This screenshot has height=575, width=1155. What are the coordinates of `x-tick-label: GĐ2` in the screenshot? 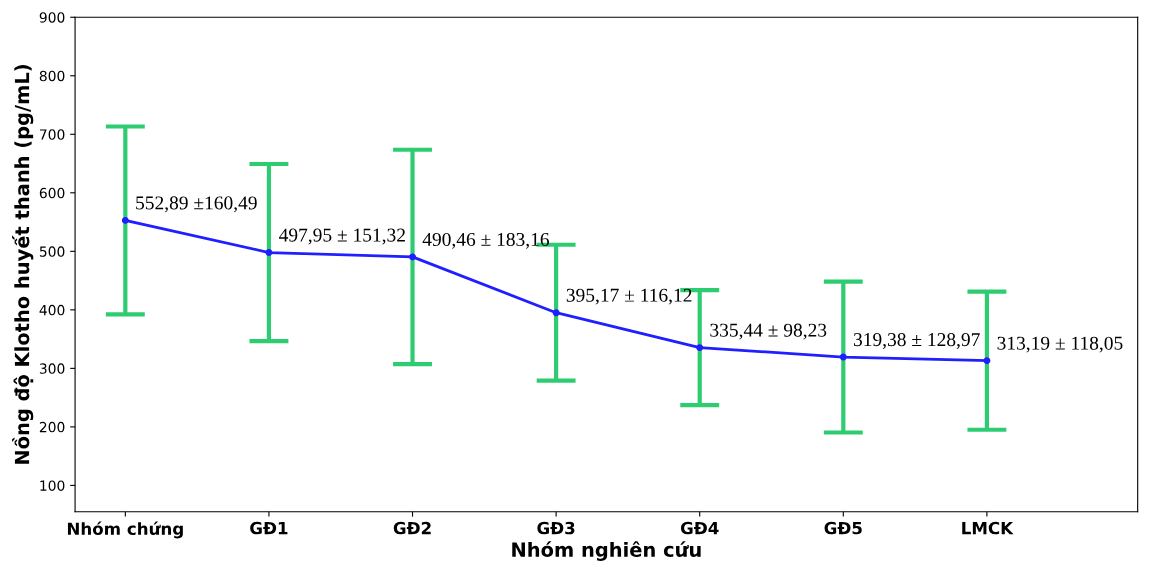 It's located at (412, 528).